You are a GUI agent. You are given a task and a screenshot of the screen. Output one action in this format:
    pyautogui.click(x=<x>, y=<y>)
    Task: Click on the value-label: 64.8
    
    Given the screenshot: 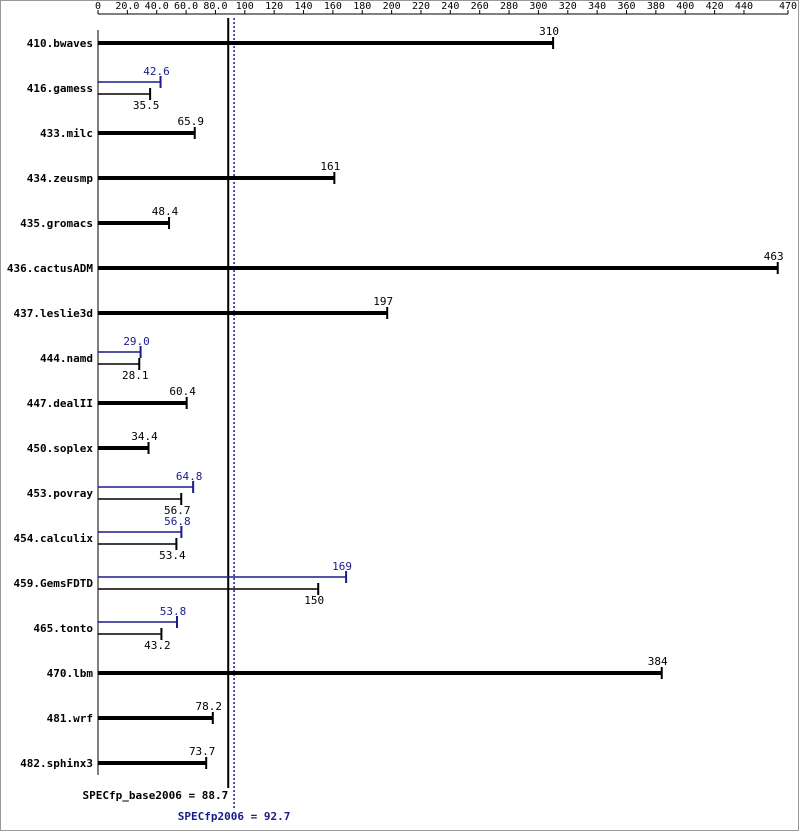 What is the action you would take?
    pyautogui.click(x=189, y=476)
    